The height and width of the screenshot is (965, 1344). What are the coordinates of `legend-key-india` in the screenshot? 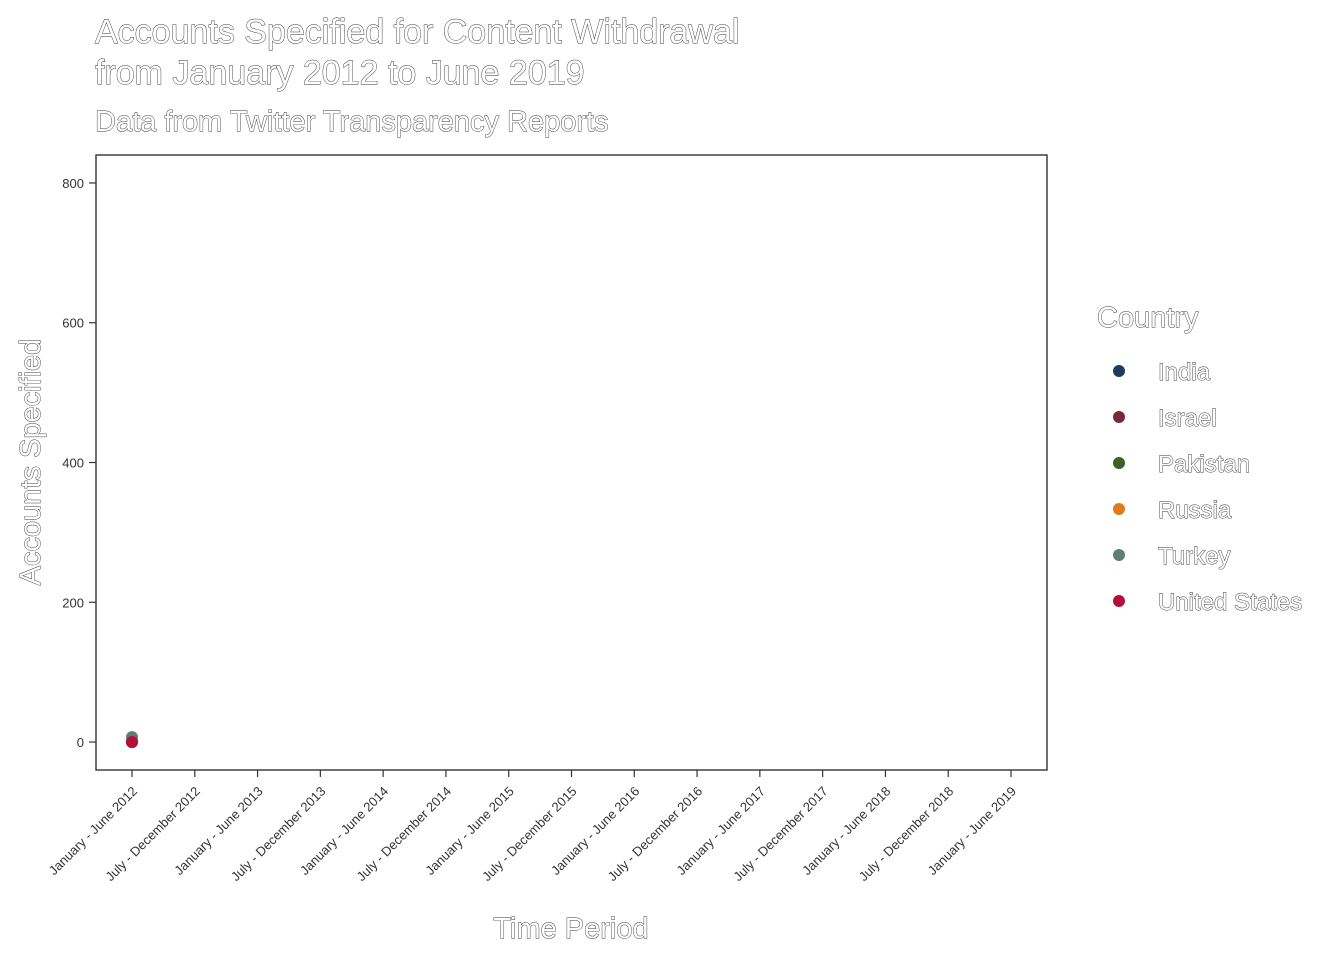 It's located at (1119, 371).